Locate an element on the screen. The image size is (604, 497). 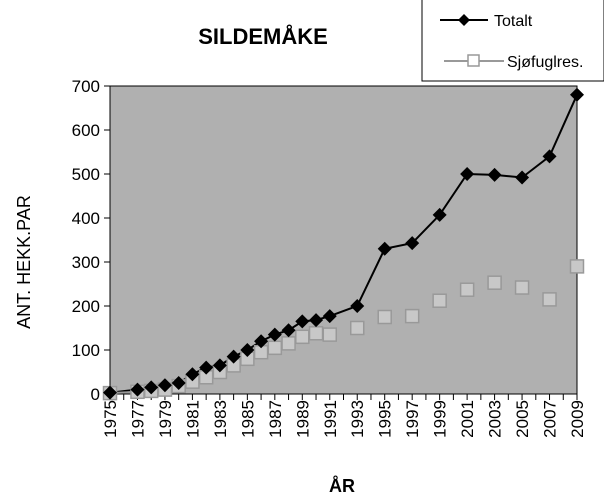
y-tick-label: 400 is located at coordinates (86, 218).